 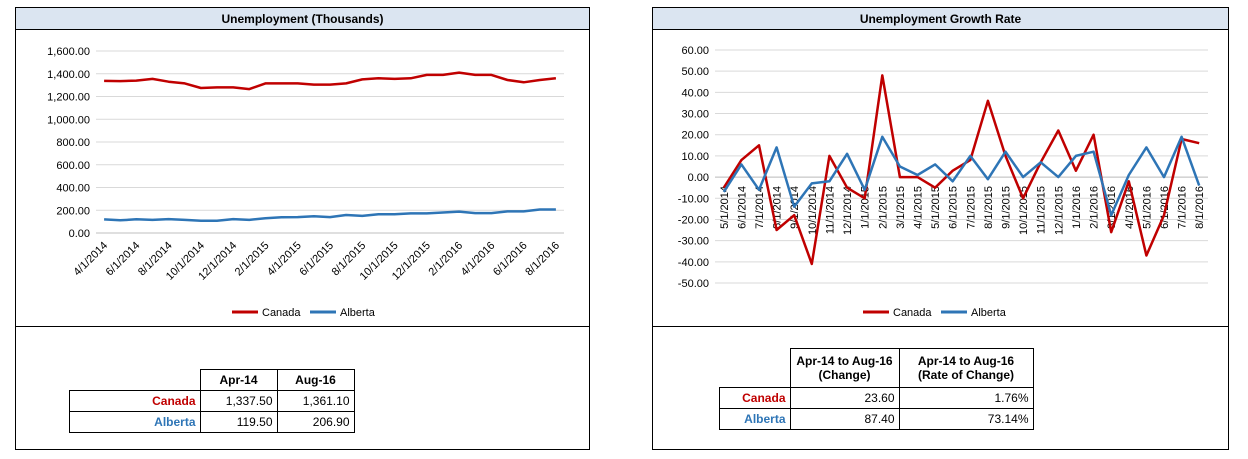 What do you see at coordinates (844, 375) in the screenshot?
I see `column-header-line2: (Change)` at bounding box center [844, 375].